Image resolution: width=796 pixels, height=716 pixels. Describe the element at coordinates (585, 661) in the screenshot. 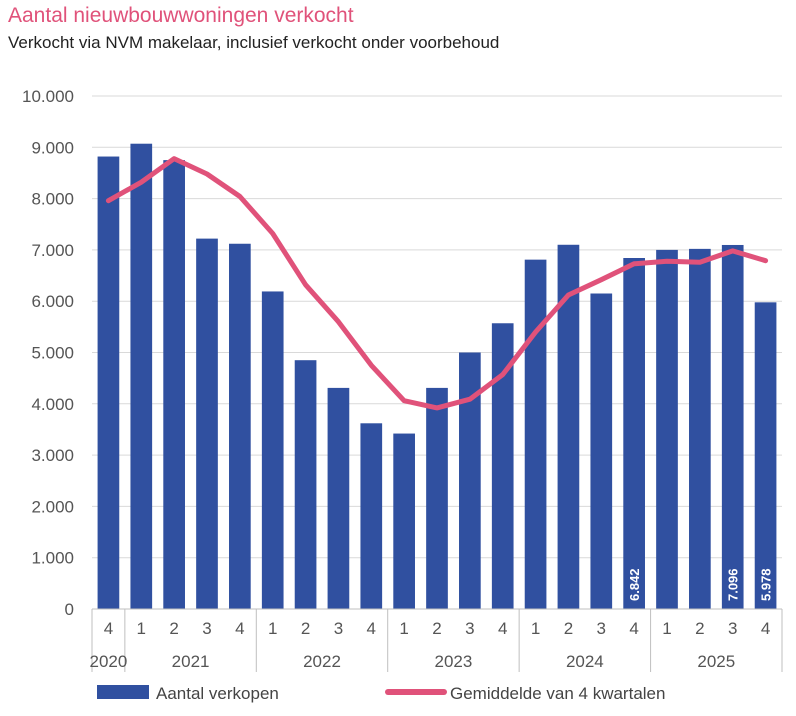

I see `x-year-label: 2024` at that location.